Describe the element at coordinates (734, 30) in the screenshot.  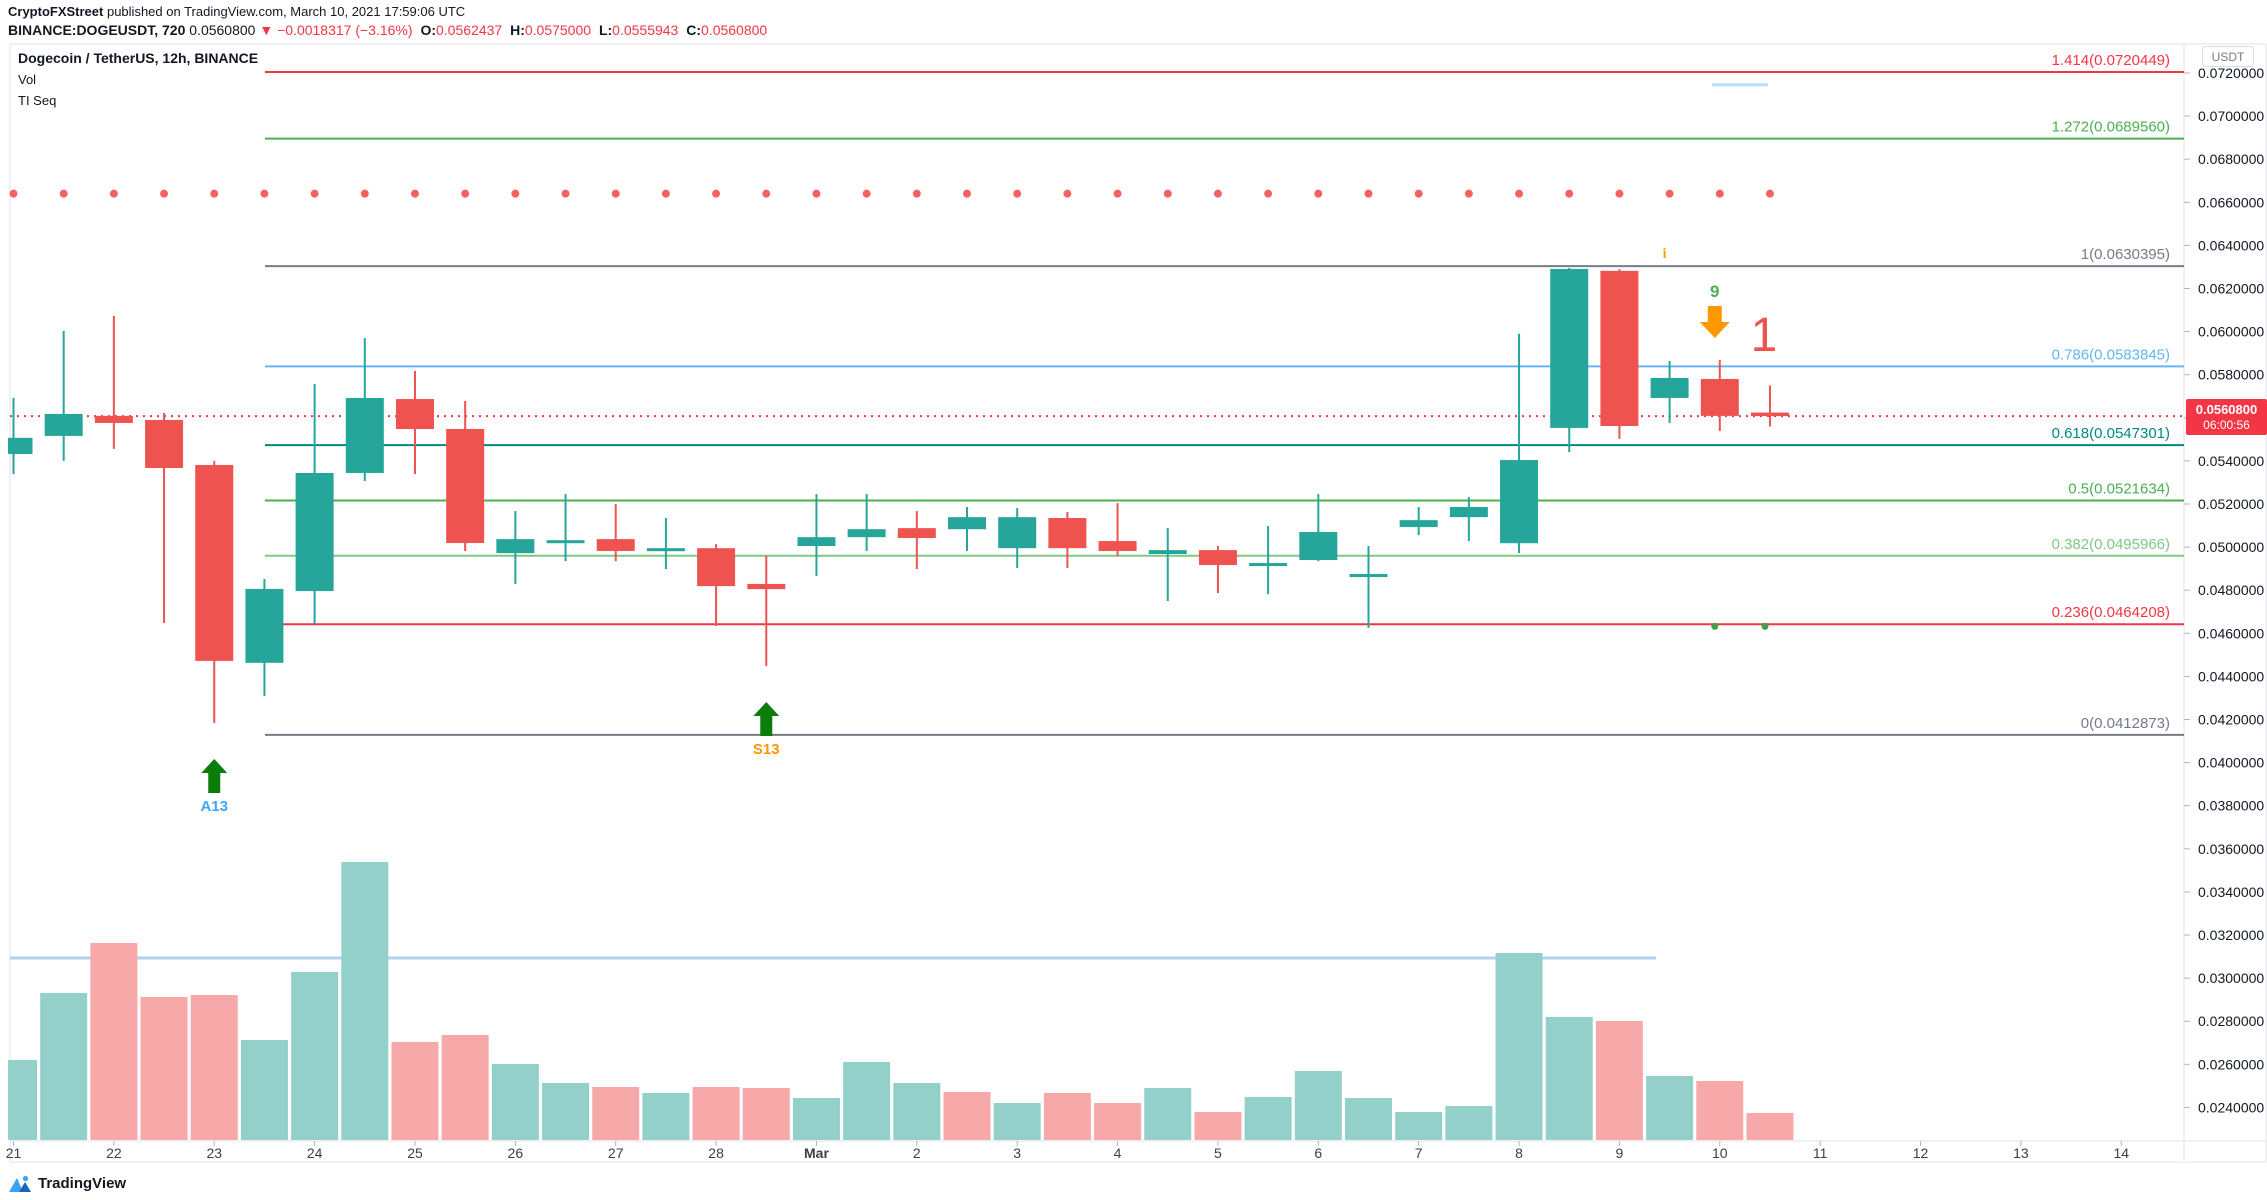
I see `close-value: 0.0560800` at that location.